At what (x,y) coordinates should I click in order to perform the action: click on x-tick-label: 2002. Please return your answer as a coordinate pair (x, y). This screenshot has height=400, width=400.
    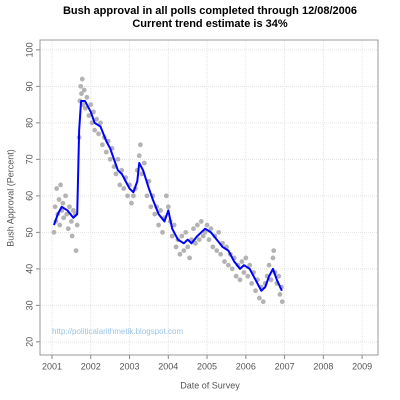
    Looking at the image, I should click on (91, 366).